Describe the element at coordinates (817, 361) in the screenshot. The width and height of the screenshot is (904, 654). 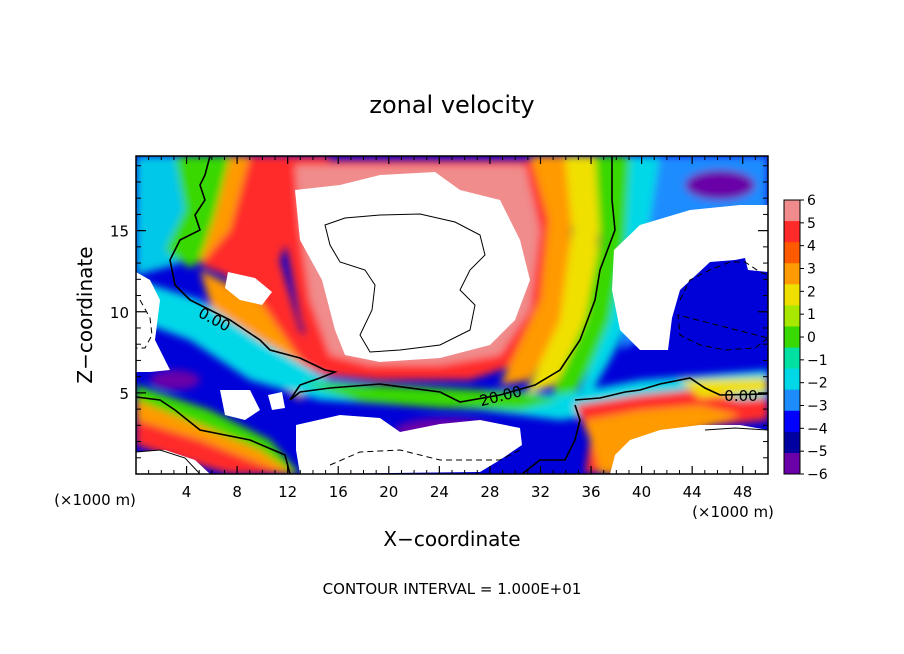
I see `colorbar-label: −1` at that location.